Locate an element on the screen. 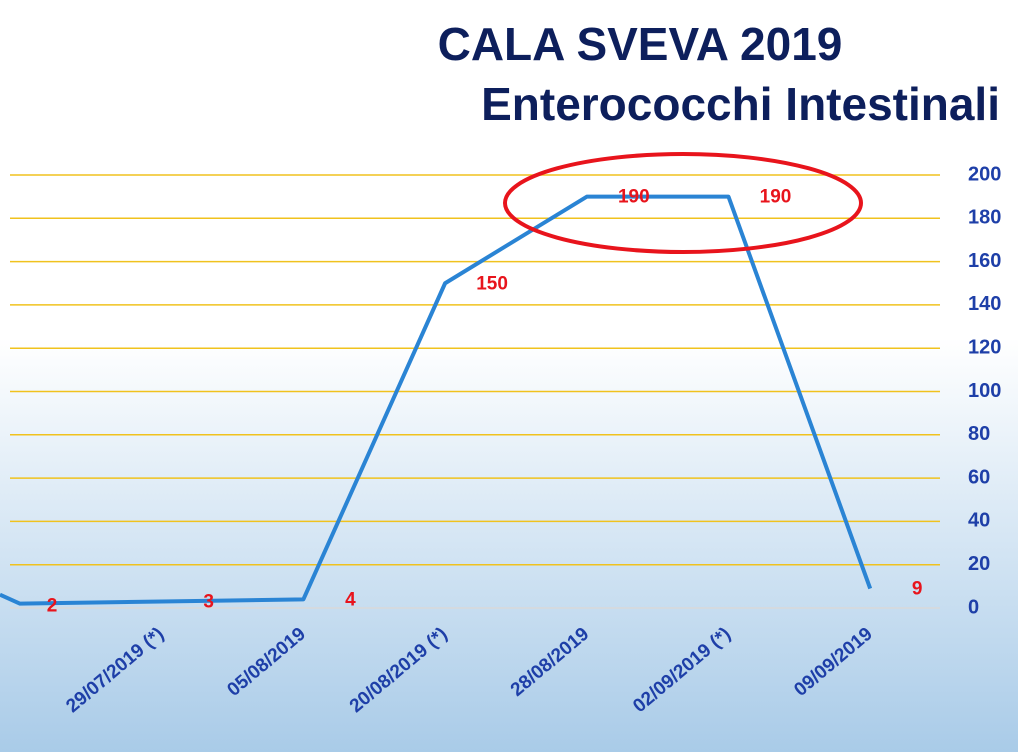 The width and height of the screenshot is (1018, 752). y-tick-label: 20 is located at coordinates (979, 564).